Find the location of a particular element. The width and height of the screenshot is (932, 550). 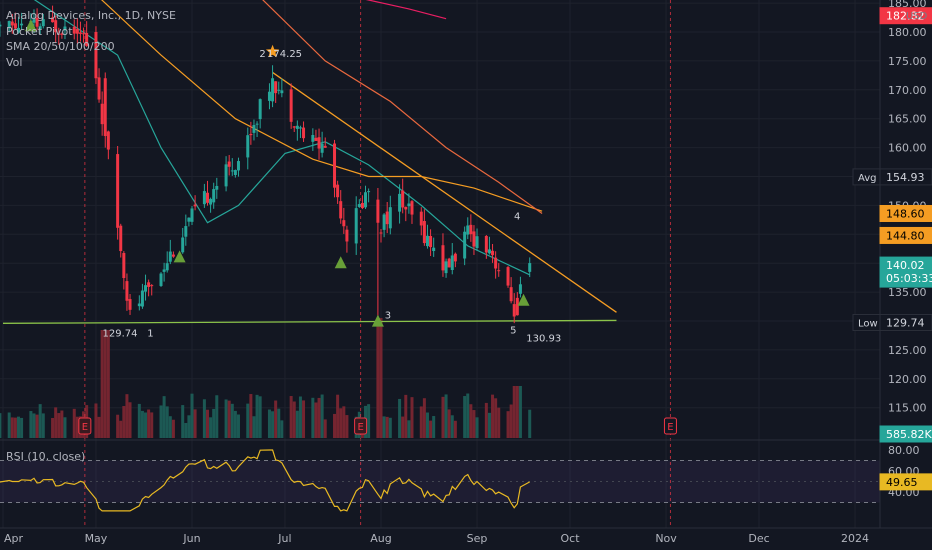

rsi-line is located at coordinates (265, 480).